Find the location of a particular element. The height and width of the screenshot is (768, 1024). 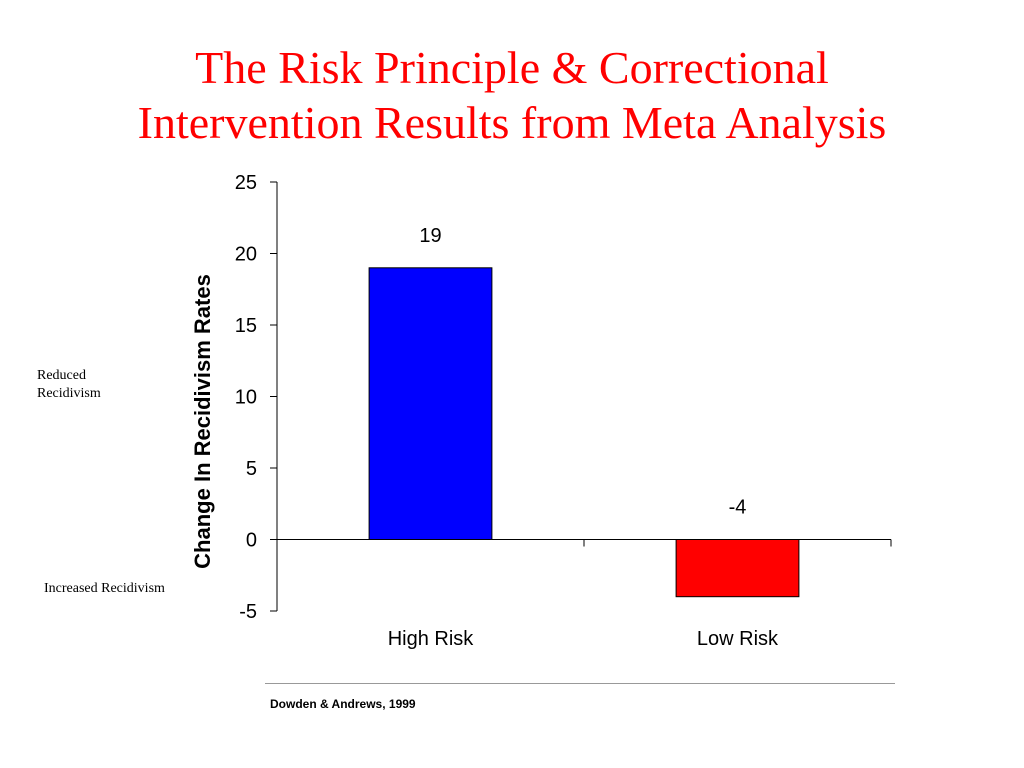

y-tick-label: 20 is located at coordinates (246, 255).